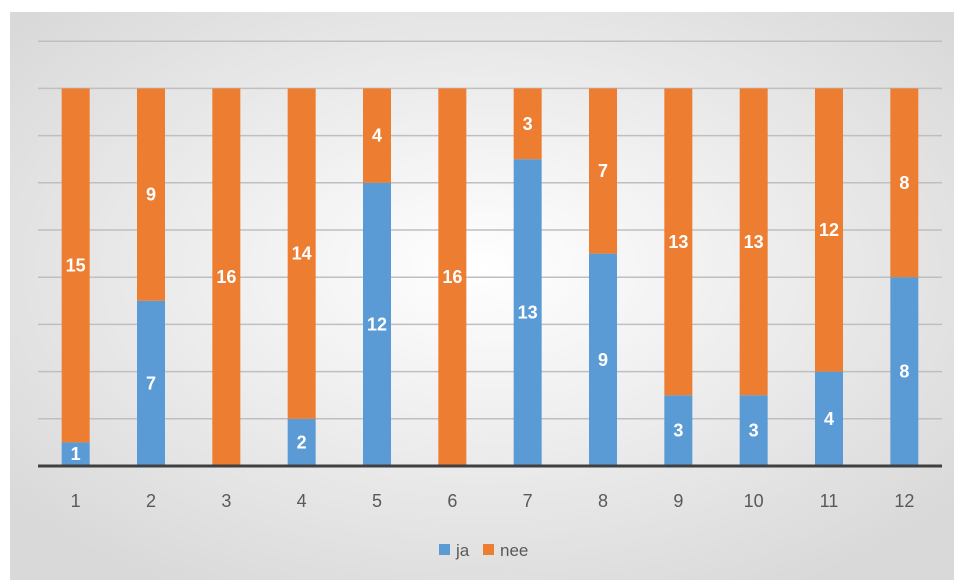 Image resolution: width=960 pixels, height=583 pixels. Describe the element at coordinates (488, 549) in the screenshot. I see `legend-swatch-nee` at that location.